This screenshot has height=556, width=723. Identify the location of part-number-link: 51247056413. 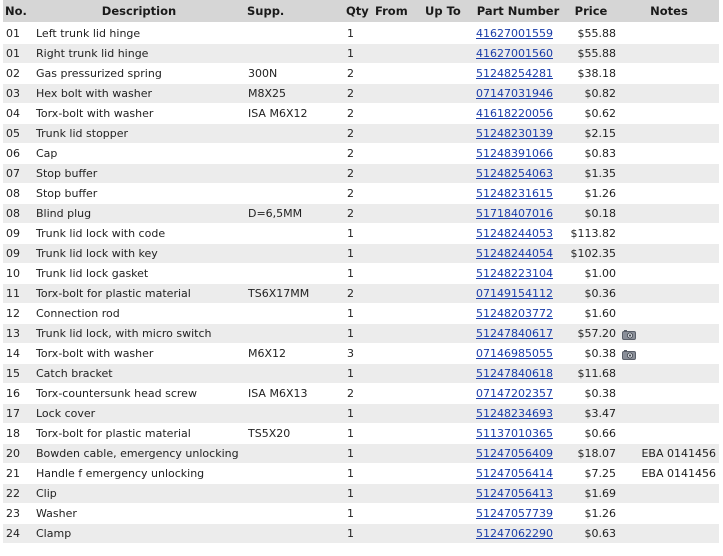
(514, 493).